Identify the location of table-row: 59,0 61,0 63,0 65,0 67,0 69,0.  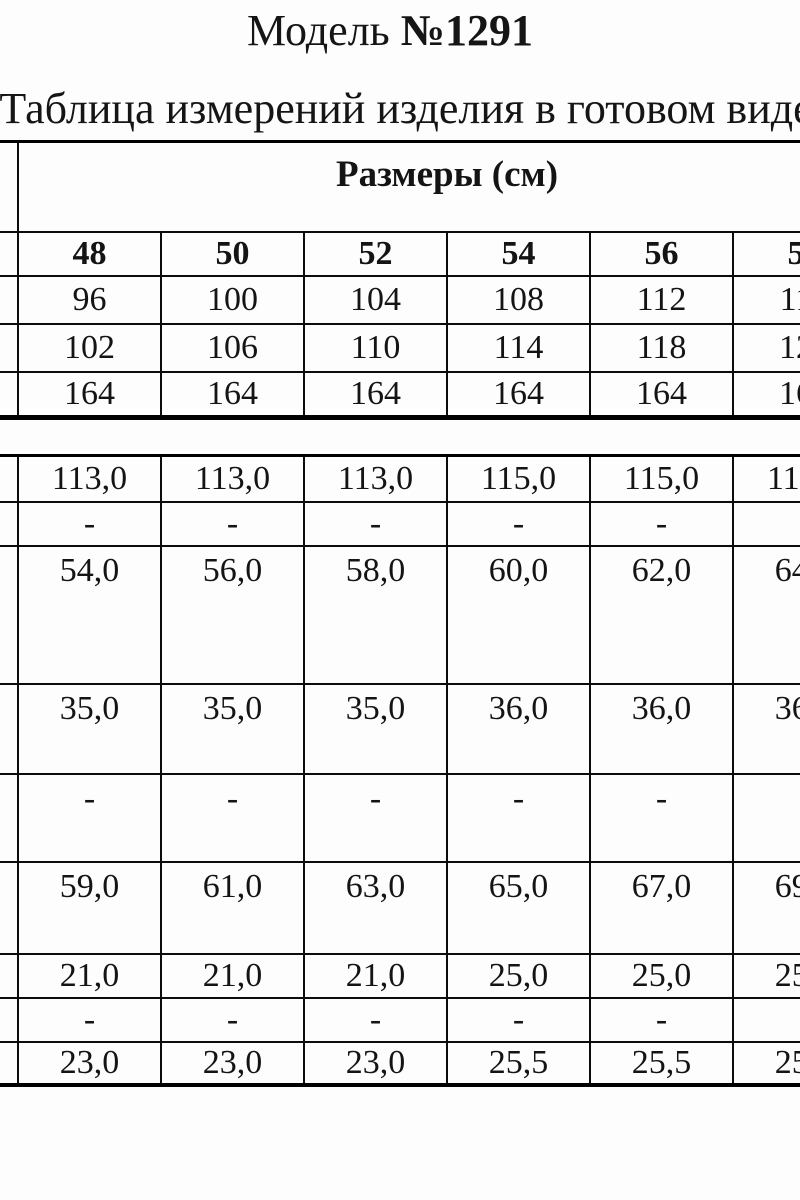
(400, 907).